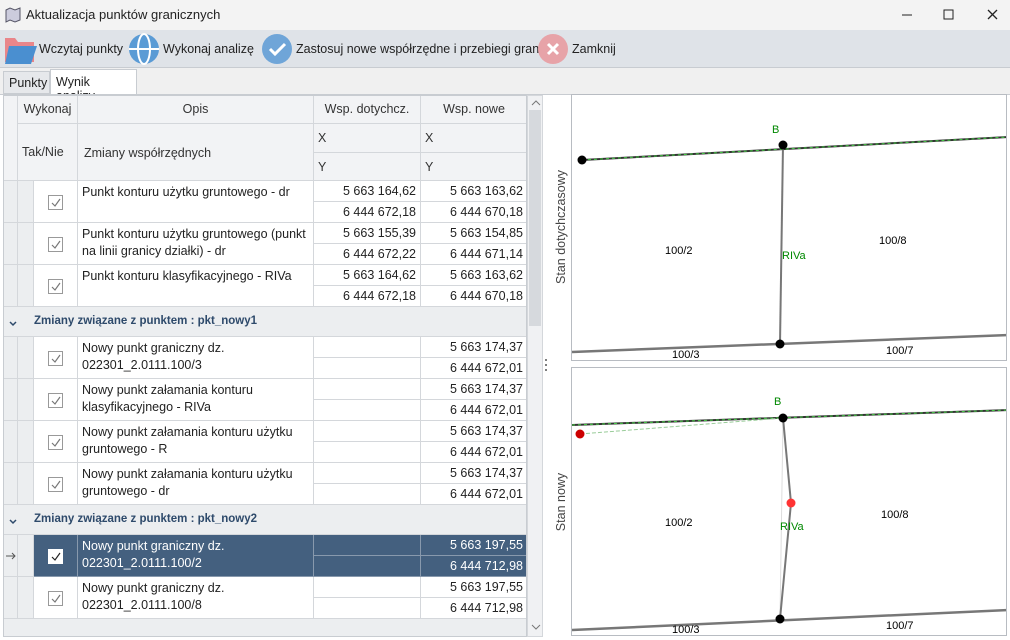 The image size is (1010, 640). I want to click on checkbox-cell, so click(56, 286).